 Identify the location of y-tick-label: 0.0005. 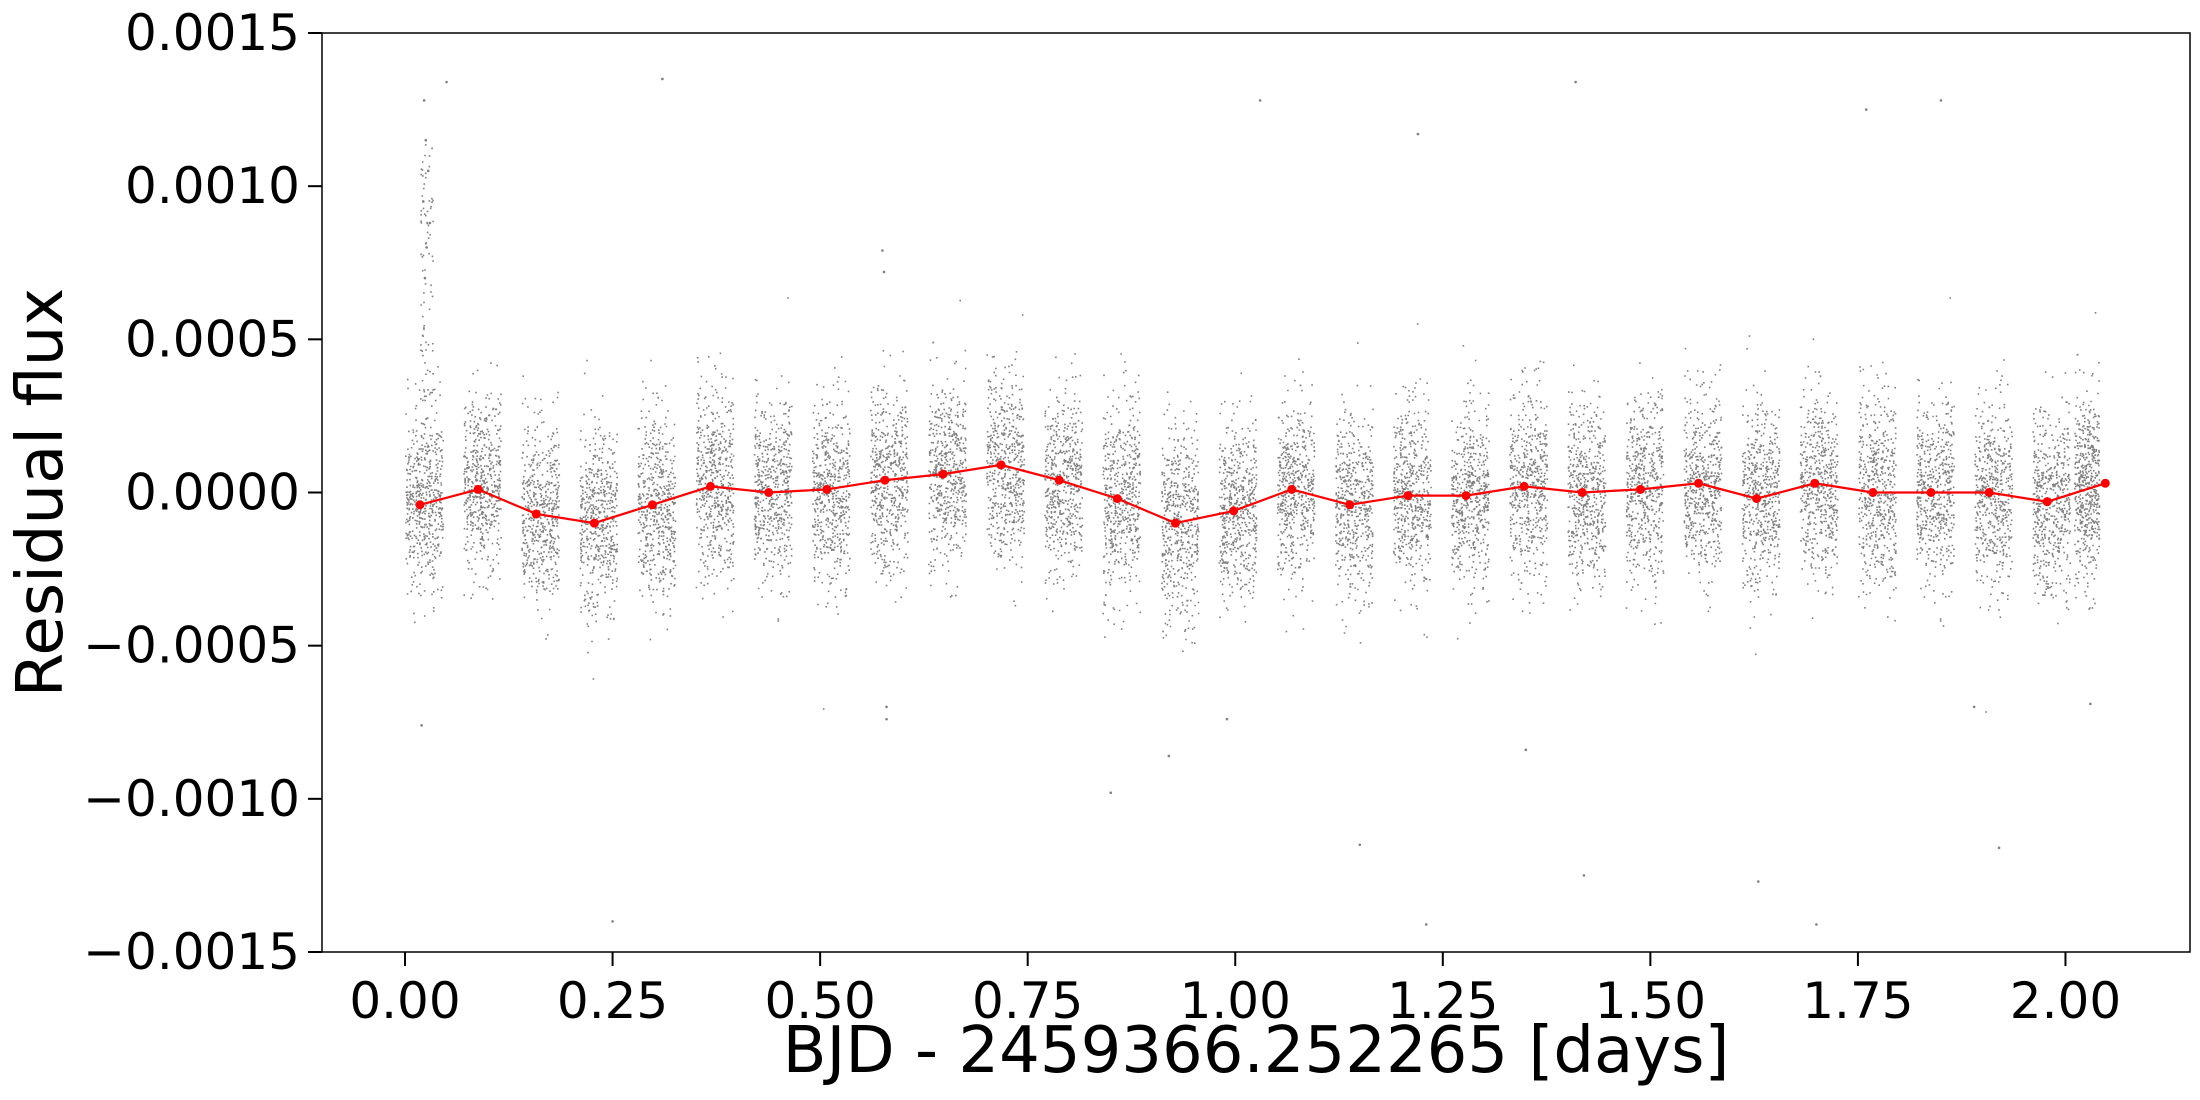
(212, 339).